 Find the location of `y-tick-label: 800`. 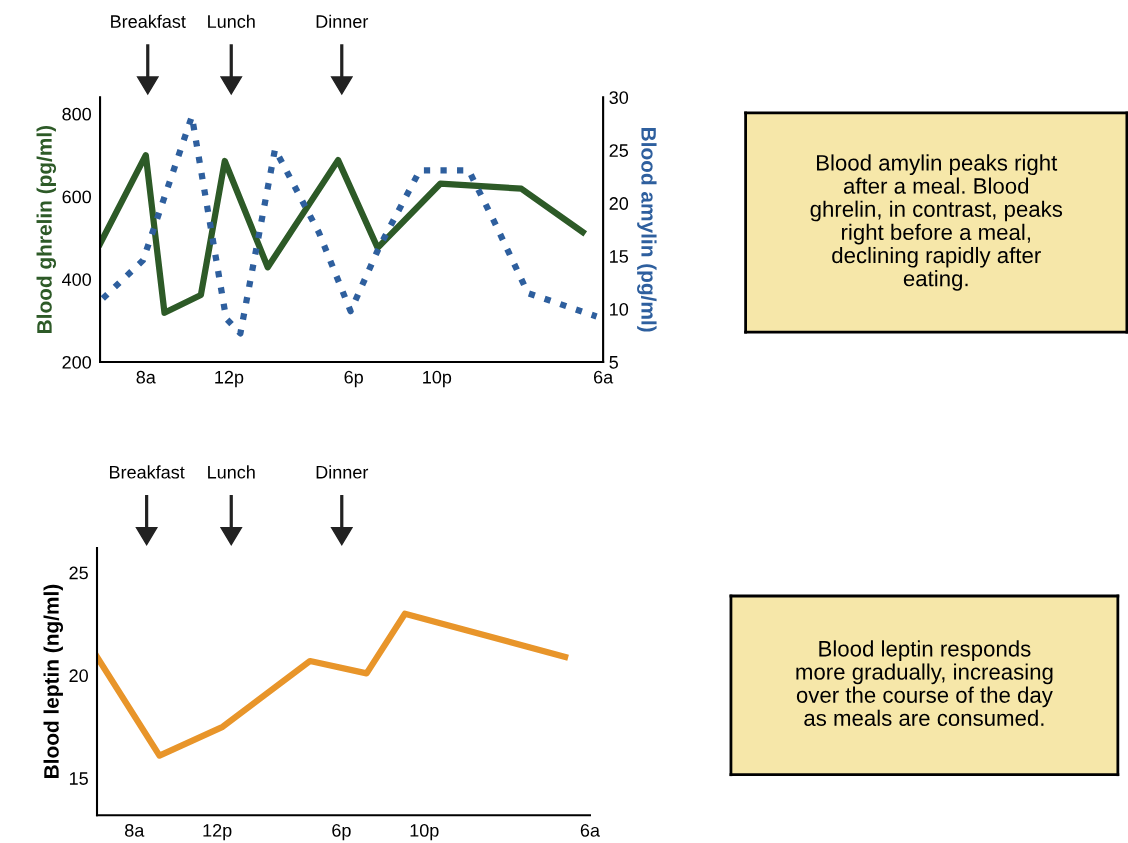

y-tick-label: 800 is located at coordinates (77, 114).